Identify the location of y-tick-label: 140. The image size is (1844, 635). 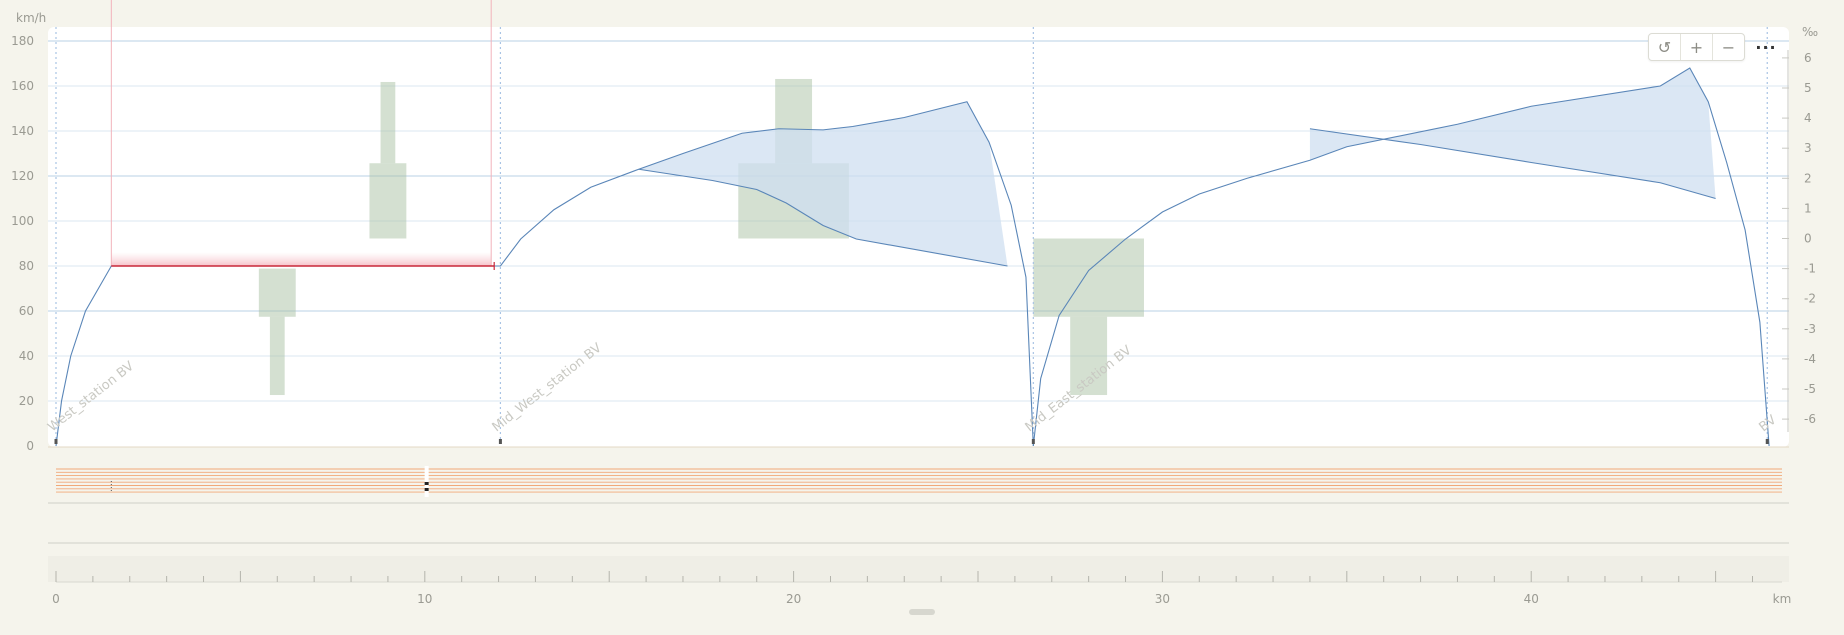
(22, 131).